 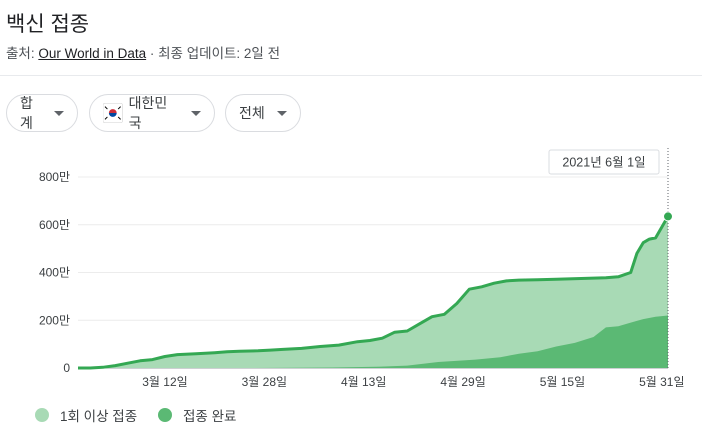 I want to click on hover-point, so click(x=668, y=216).